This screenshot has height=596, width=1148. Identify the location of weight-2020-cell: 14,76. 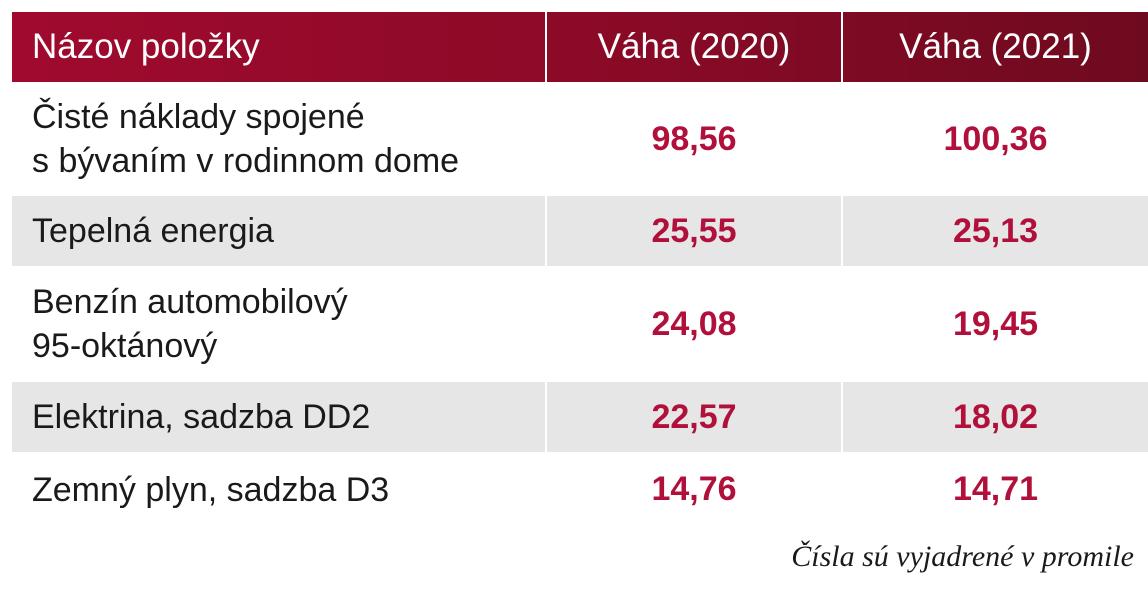
(693, 488).